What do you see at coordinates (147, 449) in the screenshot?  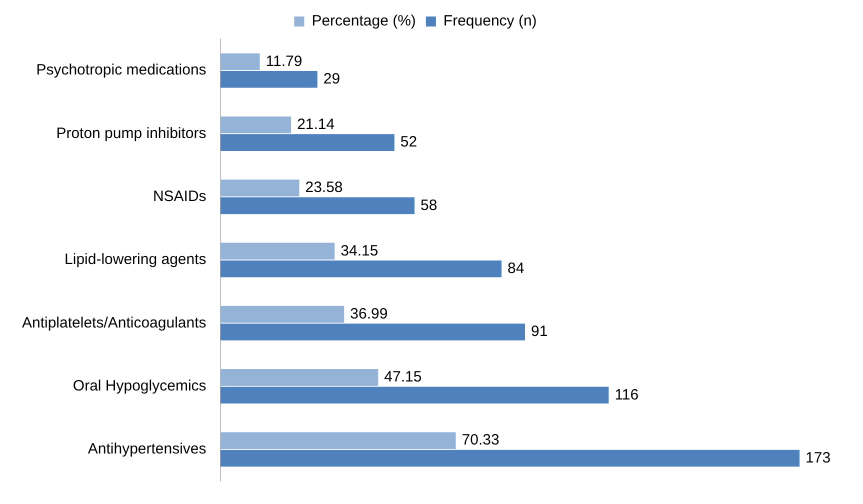 I see `y-tick-label: Antihypertensives` at bounding box center [147, 449].